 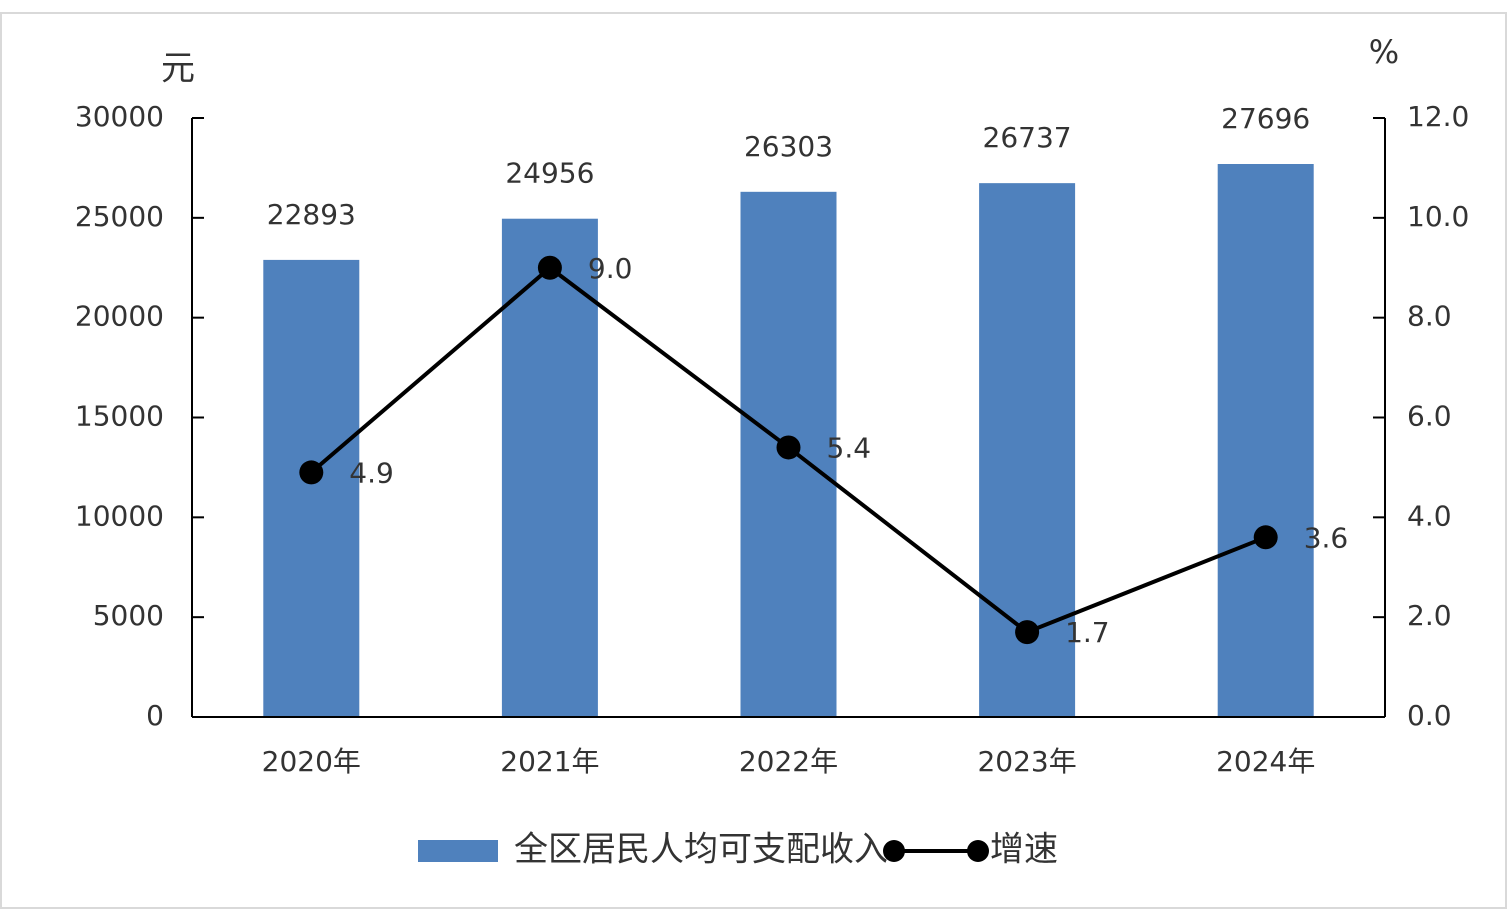 I want to click on y2-tick-label: 2.0, so click(x=1429, y=615).